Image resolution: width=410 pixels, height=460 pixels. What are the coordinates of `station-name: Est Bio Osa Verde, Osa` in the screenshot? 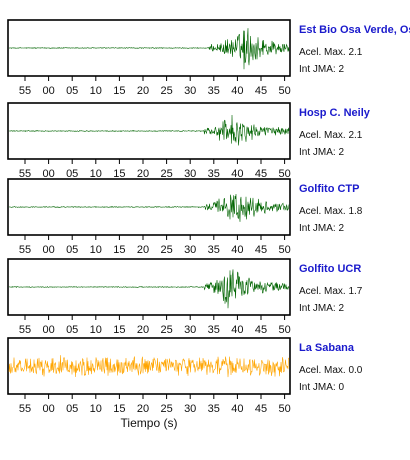 It's located at (354, 30).